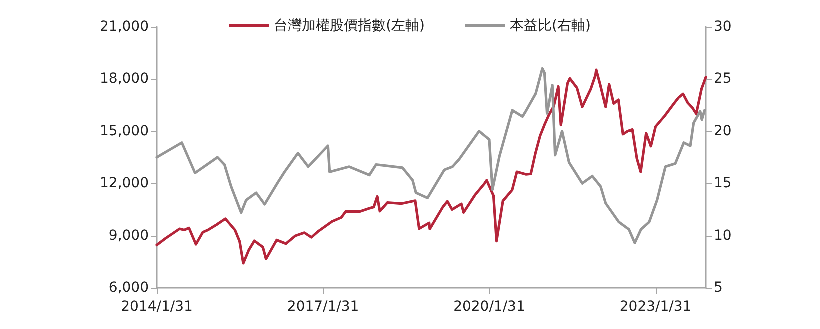 Image resolution: width=820 pixels, height=329 pixels. I want to click on x-tick-label: 2020/1/31, so click(490, 307).